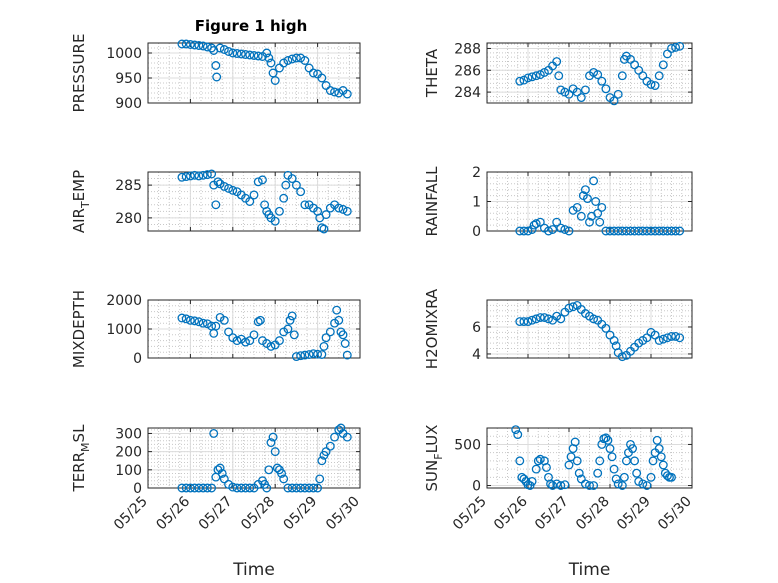 This screenshot has width=778, height=583. I want to click on y-tick-label: 1000, so click(124, 330).